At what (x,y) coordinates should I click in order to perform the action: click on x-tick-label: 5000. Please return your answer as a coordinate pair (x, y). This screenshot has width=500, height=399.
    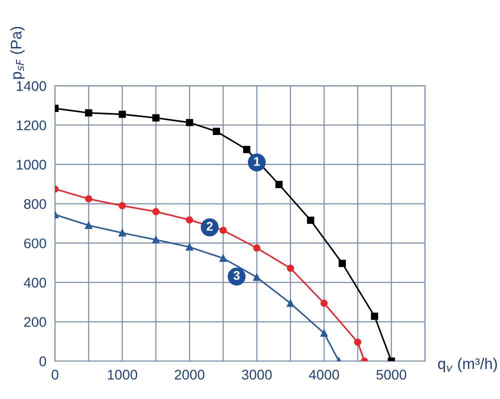
    Looking at the image, I should click on (391, 375).